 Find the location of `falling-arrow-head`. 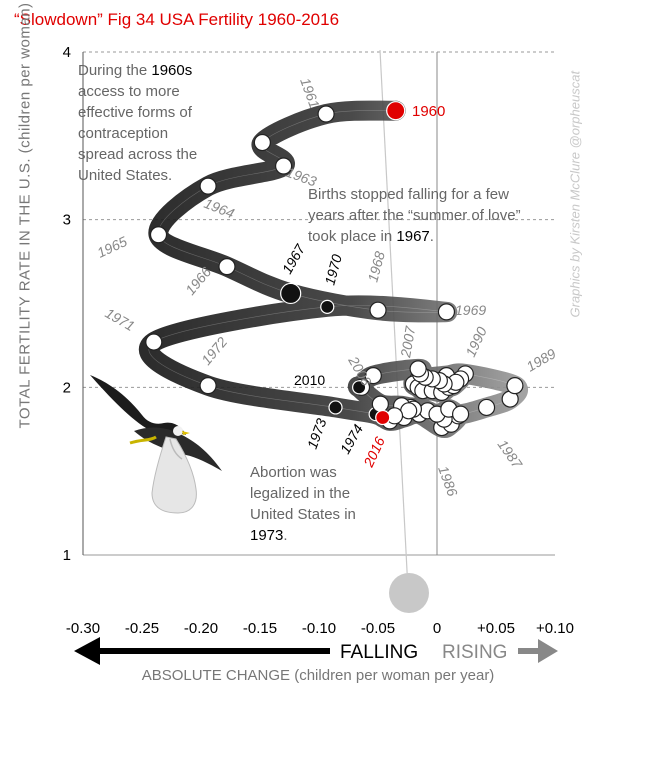

falling-arrow-head is located at coordinates (87, 651).